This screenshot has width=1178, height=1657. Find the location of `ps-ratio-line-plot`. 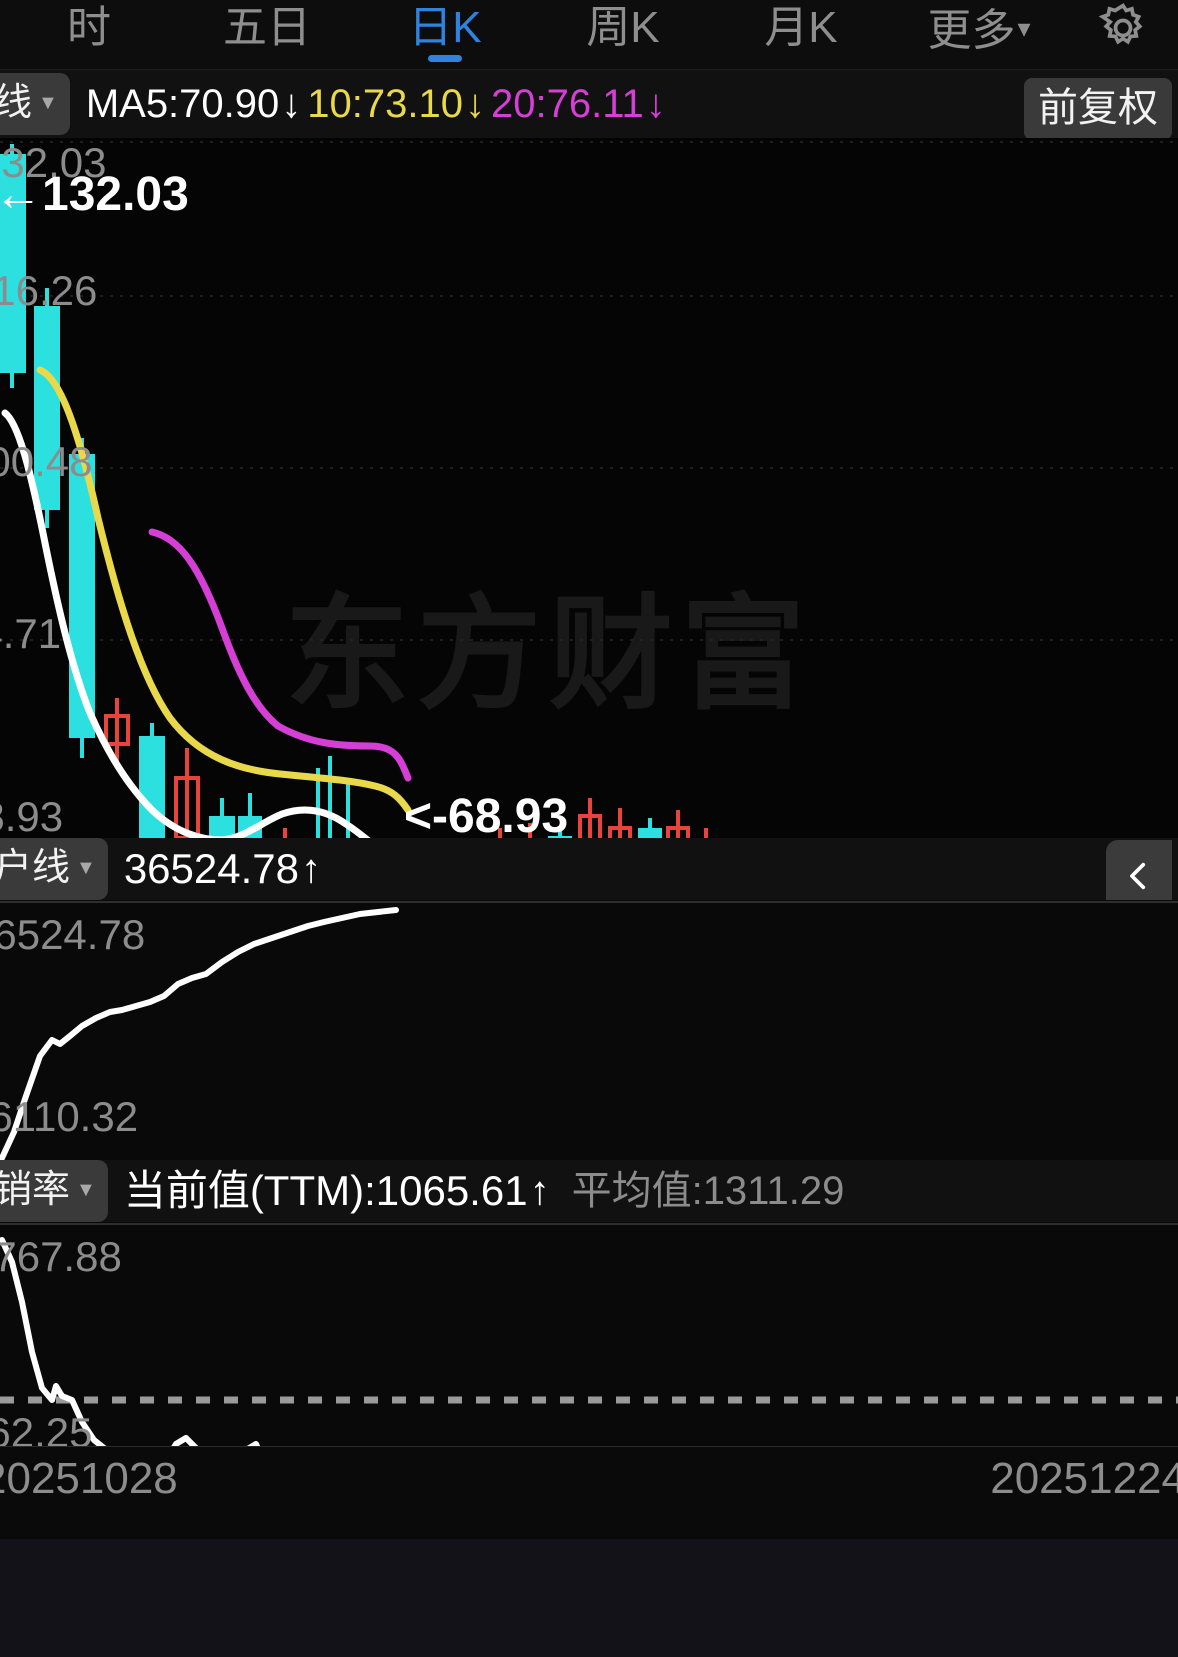

ps-ratio-line-plot is located at coordinates (589, 1334).